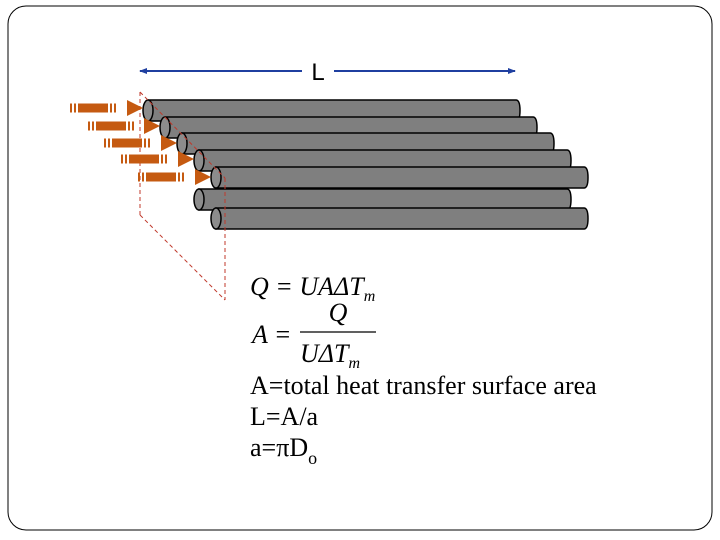  What do you see at coordinates (317, 72) in the screenshot?
I see `length-label: L` at bounding box center [317, 72].